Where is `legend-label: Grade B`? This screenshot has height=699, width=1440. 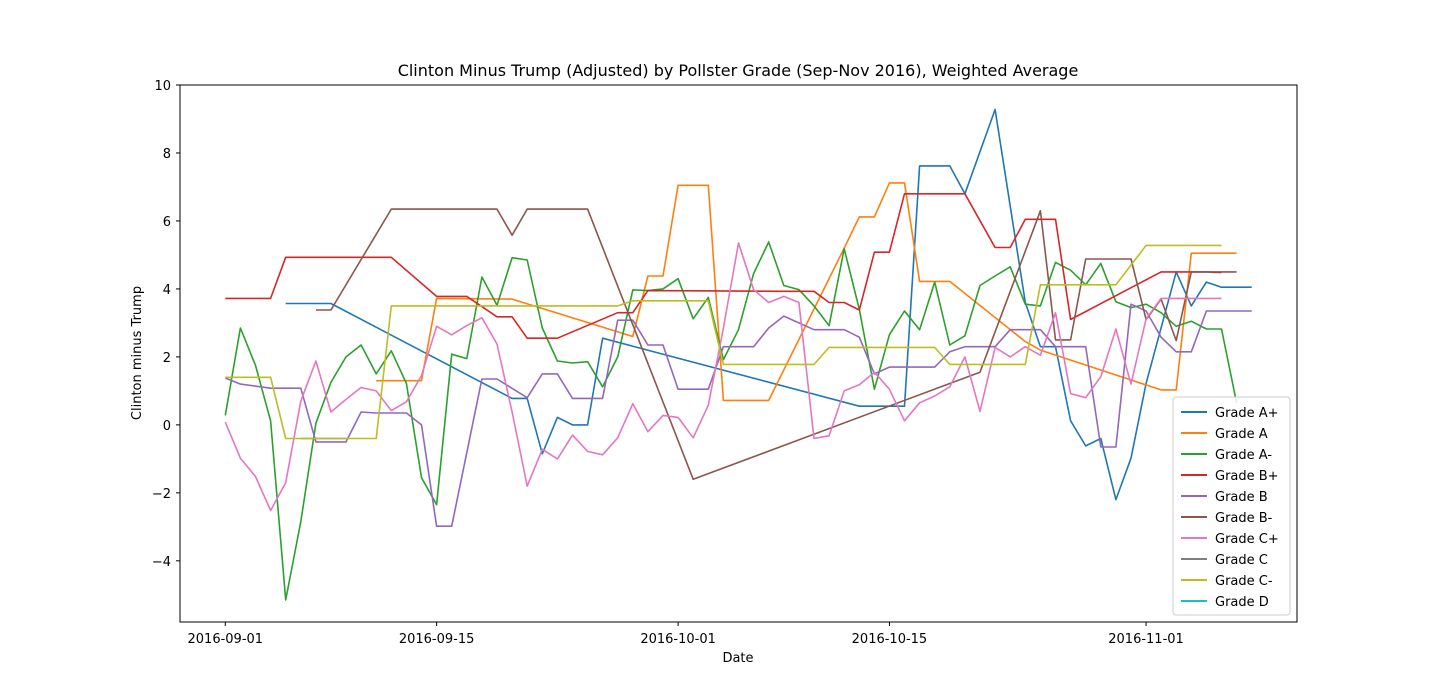
legend-label: Grade B is located at coordinates (1241, 497).